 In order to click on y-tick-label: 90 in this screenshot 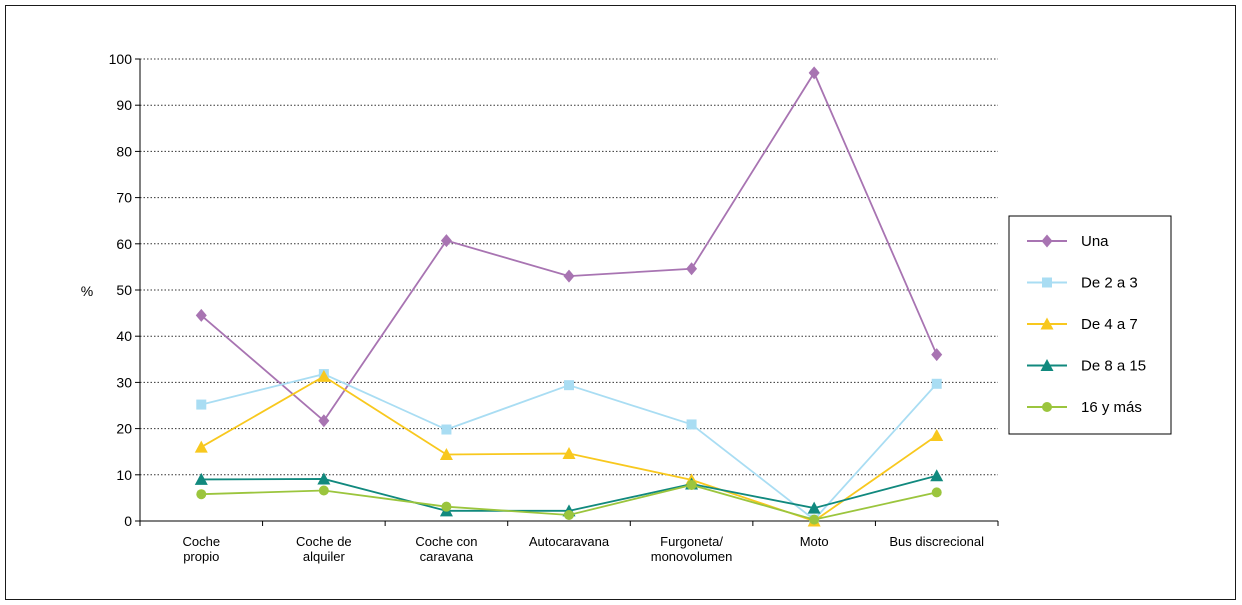, I will do `click(124, 105)`.